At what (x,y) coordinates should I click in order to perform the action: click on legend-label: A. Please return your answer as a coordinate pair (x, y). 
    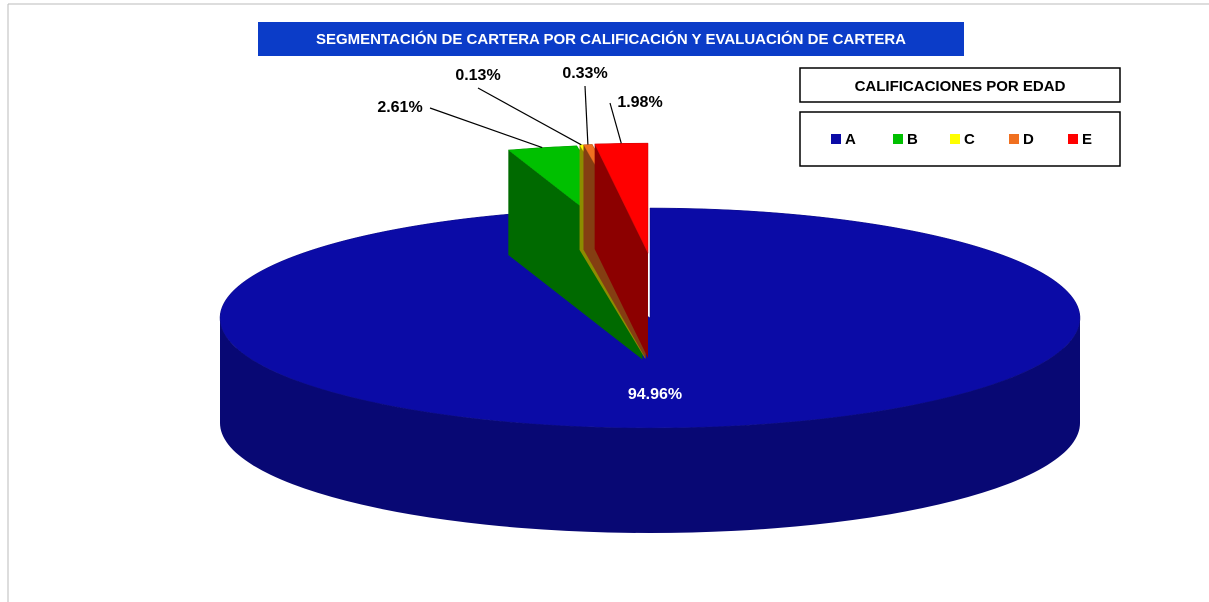
    Looking at the image, I should click on (850, 139).